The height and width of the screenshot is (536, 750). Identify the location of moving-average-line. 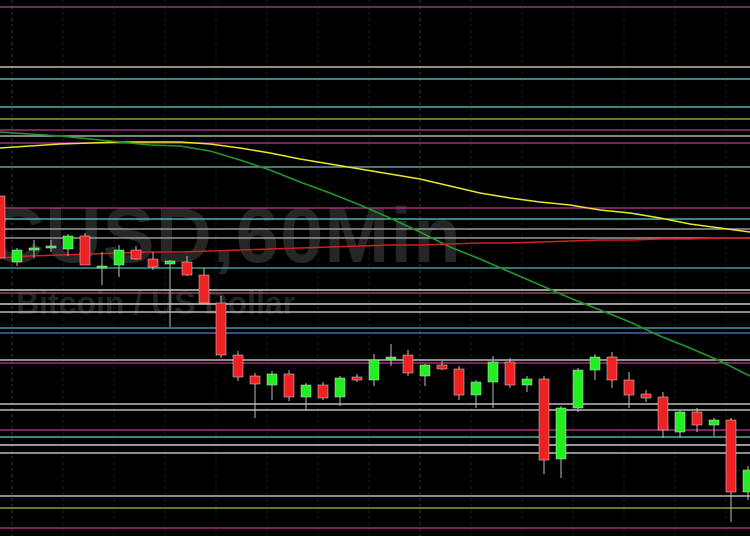
(375, 248).